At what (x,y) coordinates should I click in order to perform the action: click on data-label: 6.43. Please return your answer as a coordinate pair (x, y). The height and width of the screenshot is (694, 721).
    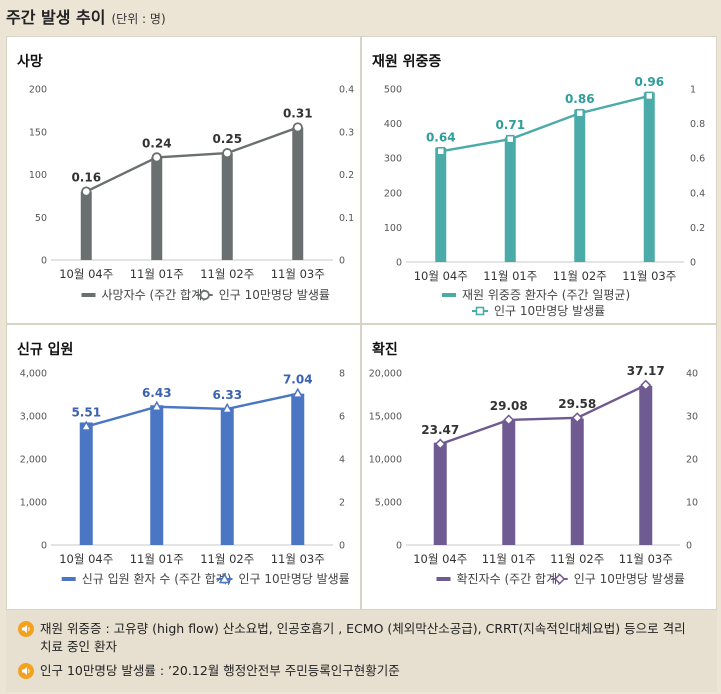
    Looking at the image, I should click on (157, 393).